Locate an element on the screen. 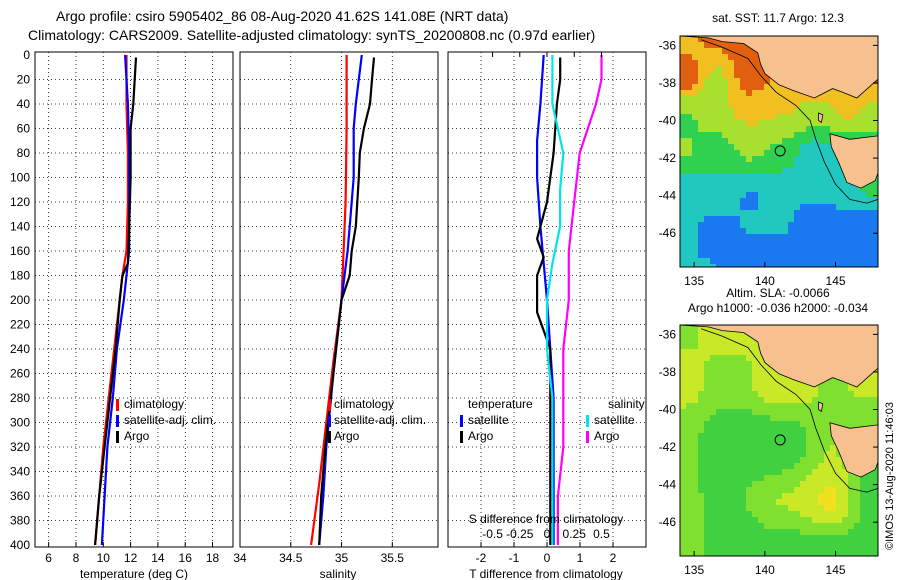 The width and height of the screenshot is (900, 580). x-tick-label: 1 is located at coordinates (580, 558).